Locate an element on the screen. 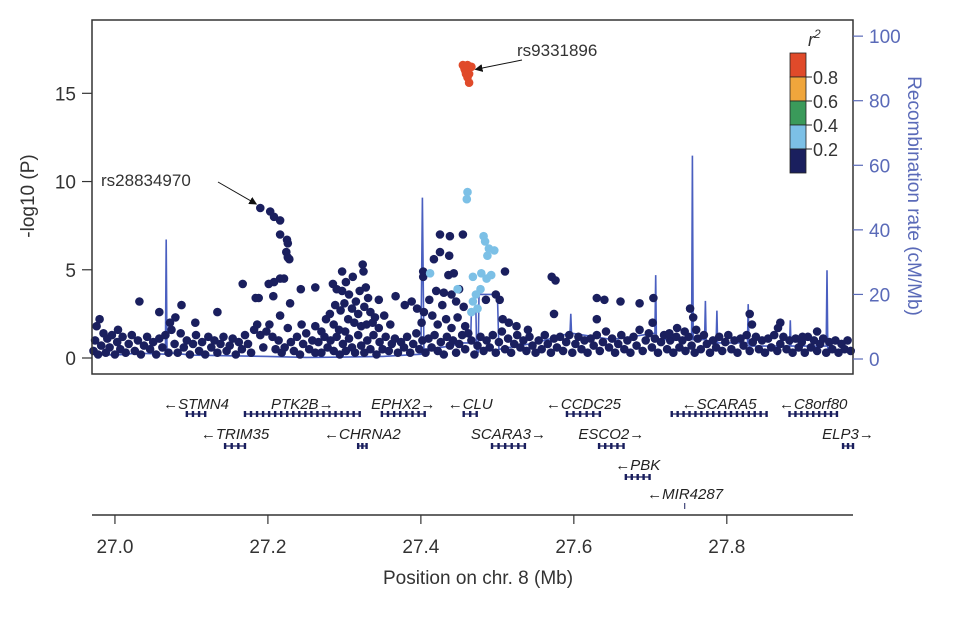 The height and width of the screenshot is (620, 954). legend: r2 0.8 0.6 0.4 0.2 is located at coordinates (813, 100).